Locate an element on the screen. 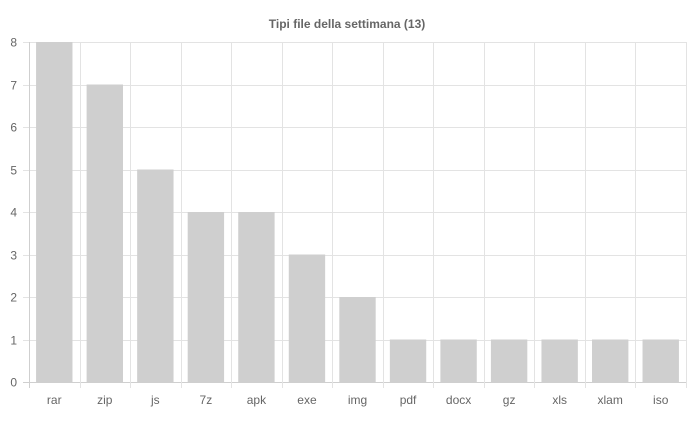 The image size is (693, 421). y-tick-label: 5 is located at coordinates (13, 171).